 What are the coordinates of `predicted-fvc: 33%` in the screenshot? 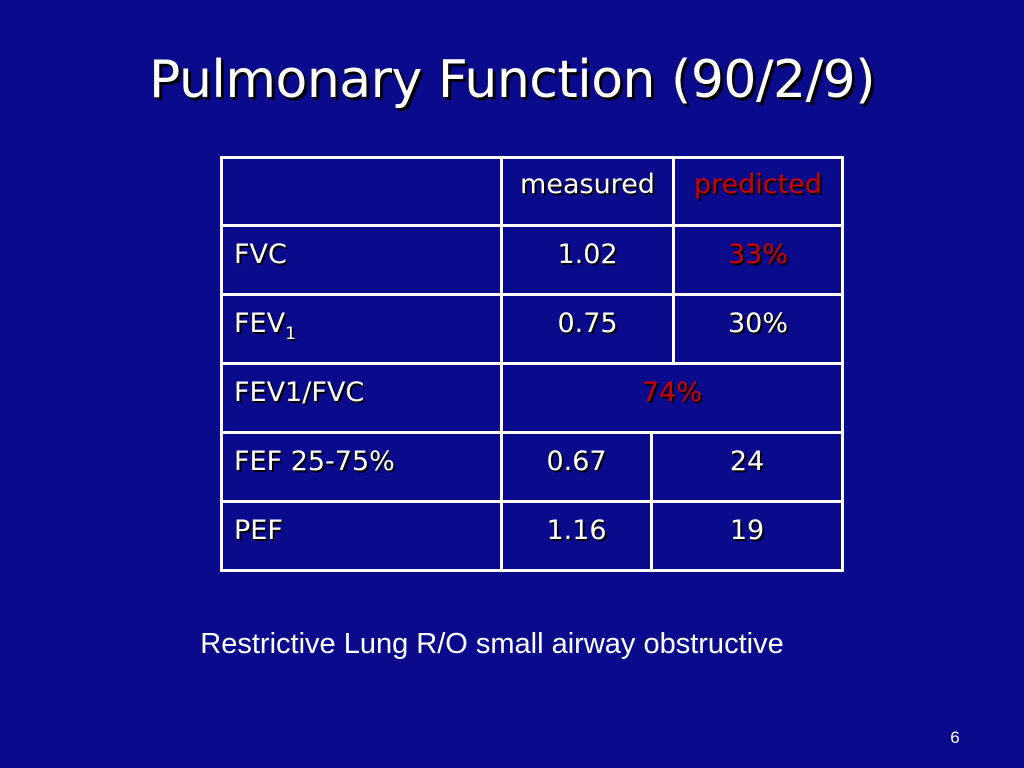 It's located at (757, 254).